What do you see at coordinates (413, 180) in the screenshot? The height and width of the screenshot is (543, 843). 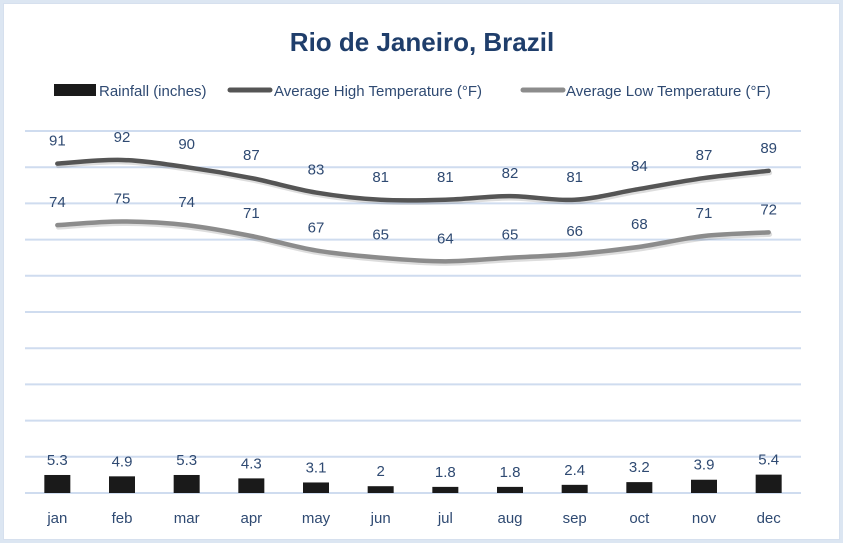 I see `high-temp-line` at bounding box center [413, 180].